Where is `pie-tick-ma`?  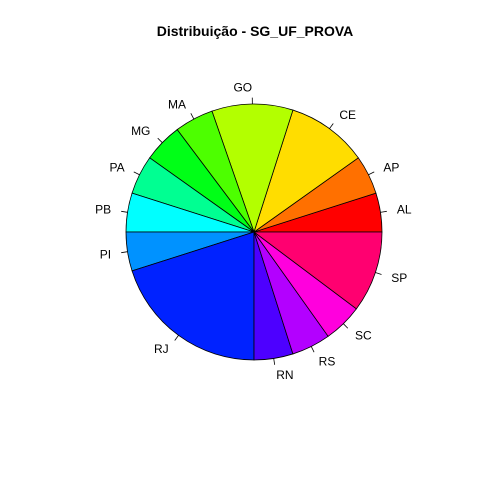
pie-tick-ma is located at coordinates (192, 116).